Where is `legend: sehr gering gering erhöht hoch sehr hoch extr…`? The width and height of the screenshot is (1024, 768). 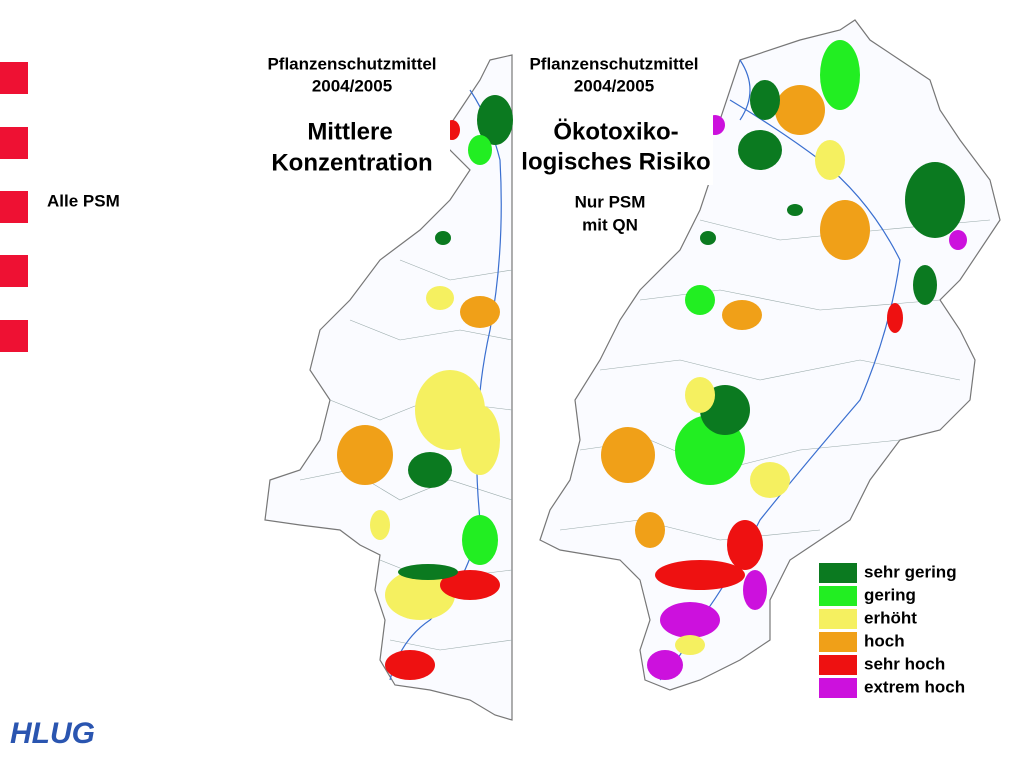 legend: sehr gering gering erhöht hoch sehr hoch extr… is located at coordinates (897, 630).